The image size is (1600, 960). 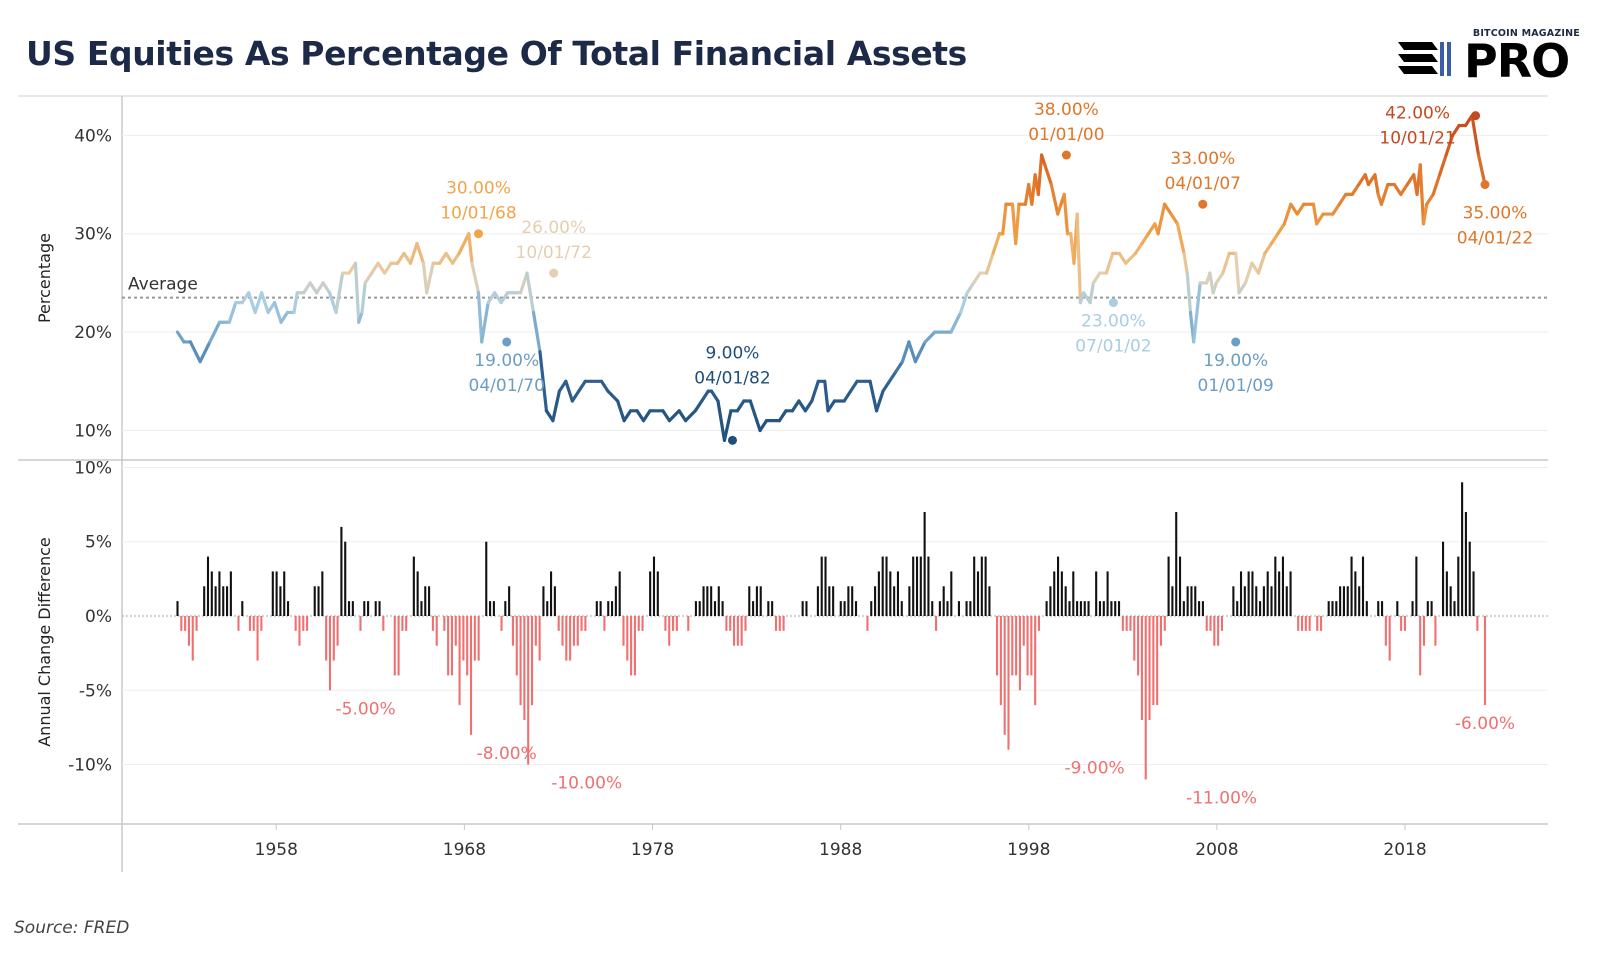 I want to click on bar-annotation-label: -10.00%, so click(x=586, y=784).